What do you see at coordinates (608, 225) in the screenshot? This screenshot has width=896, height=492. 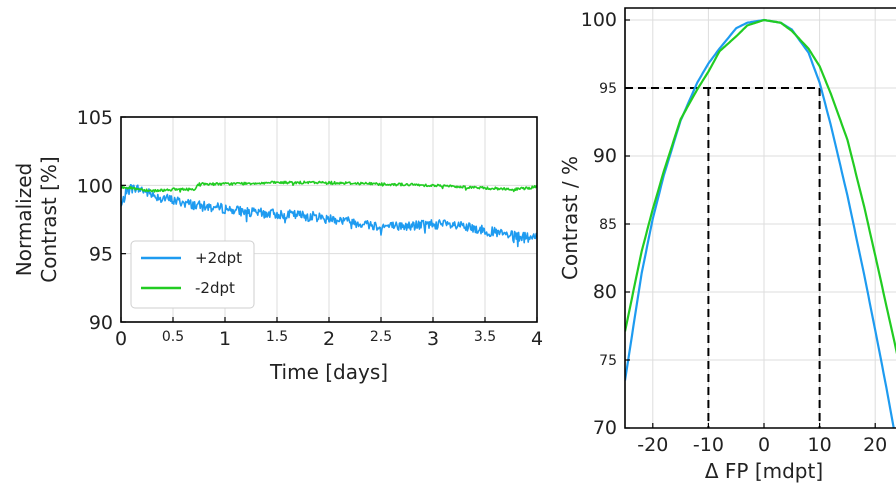 I see `y-tick-label: 85` at bounding box center [608, 225].